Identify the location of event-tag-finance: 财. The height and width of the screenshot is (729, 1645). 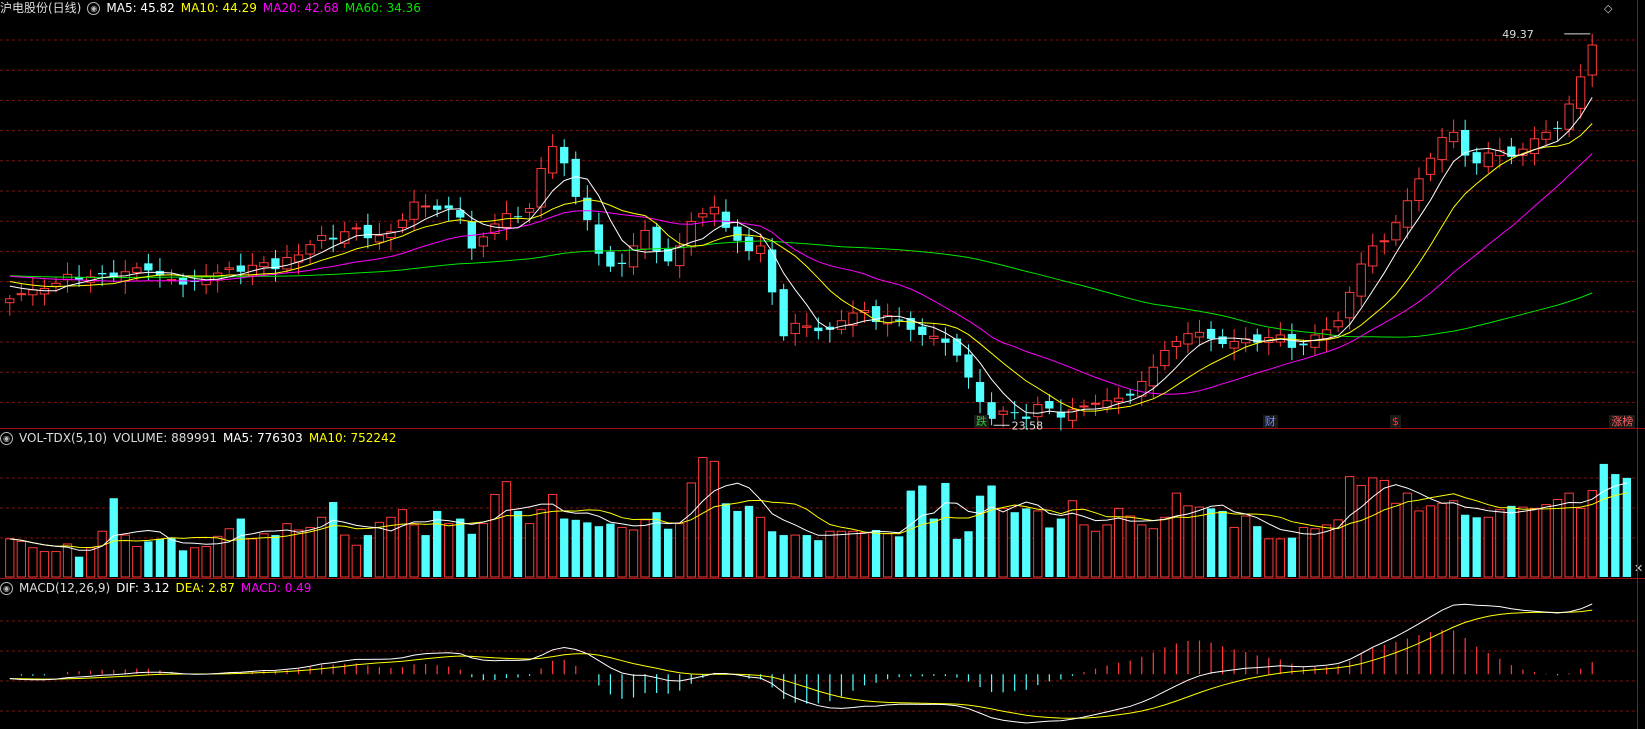
(1270, 421).